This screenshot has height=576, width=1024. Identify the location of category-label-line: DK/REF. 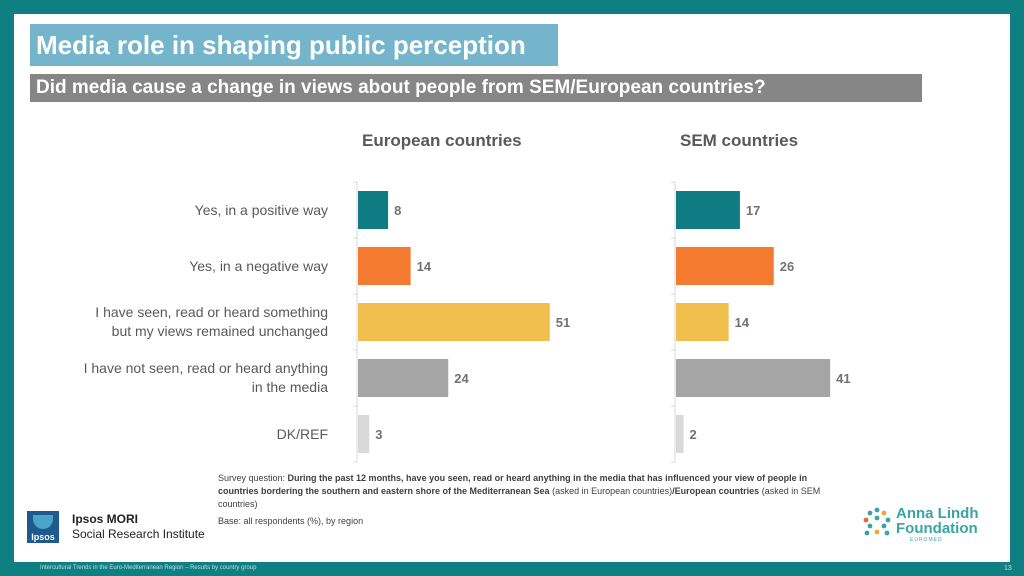
(302, 433).